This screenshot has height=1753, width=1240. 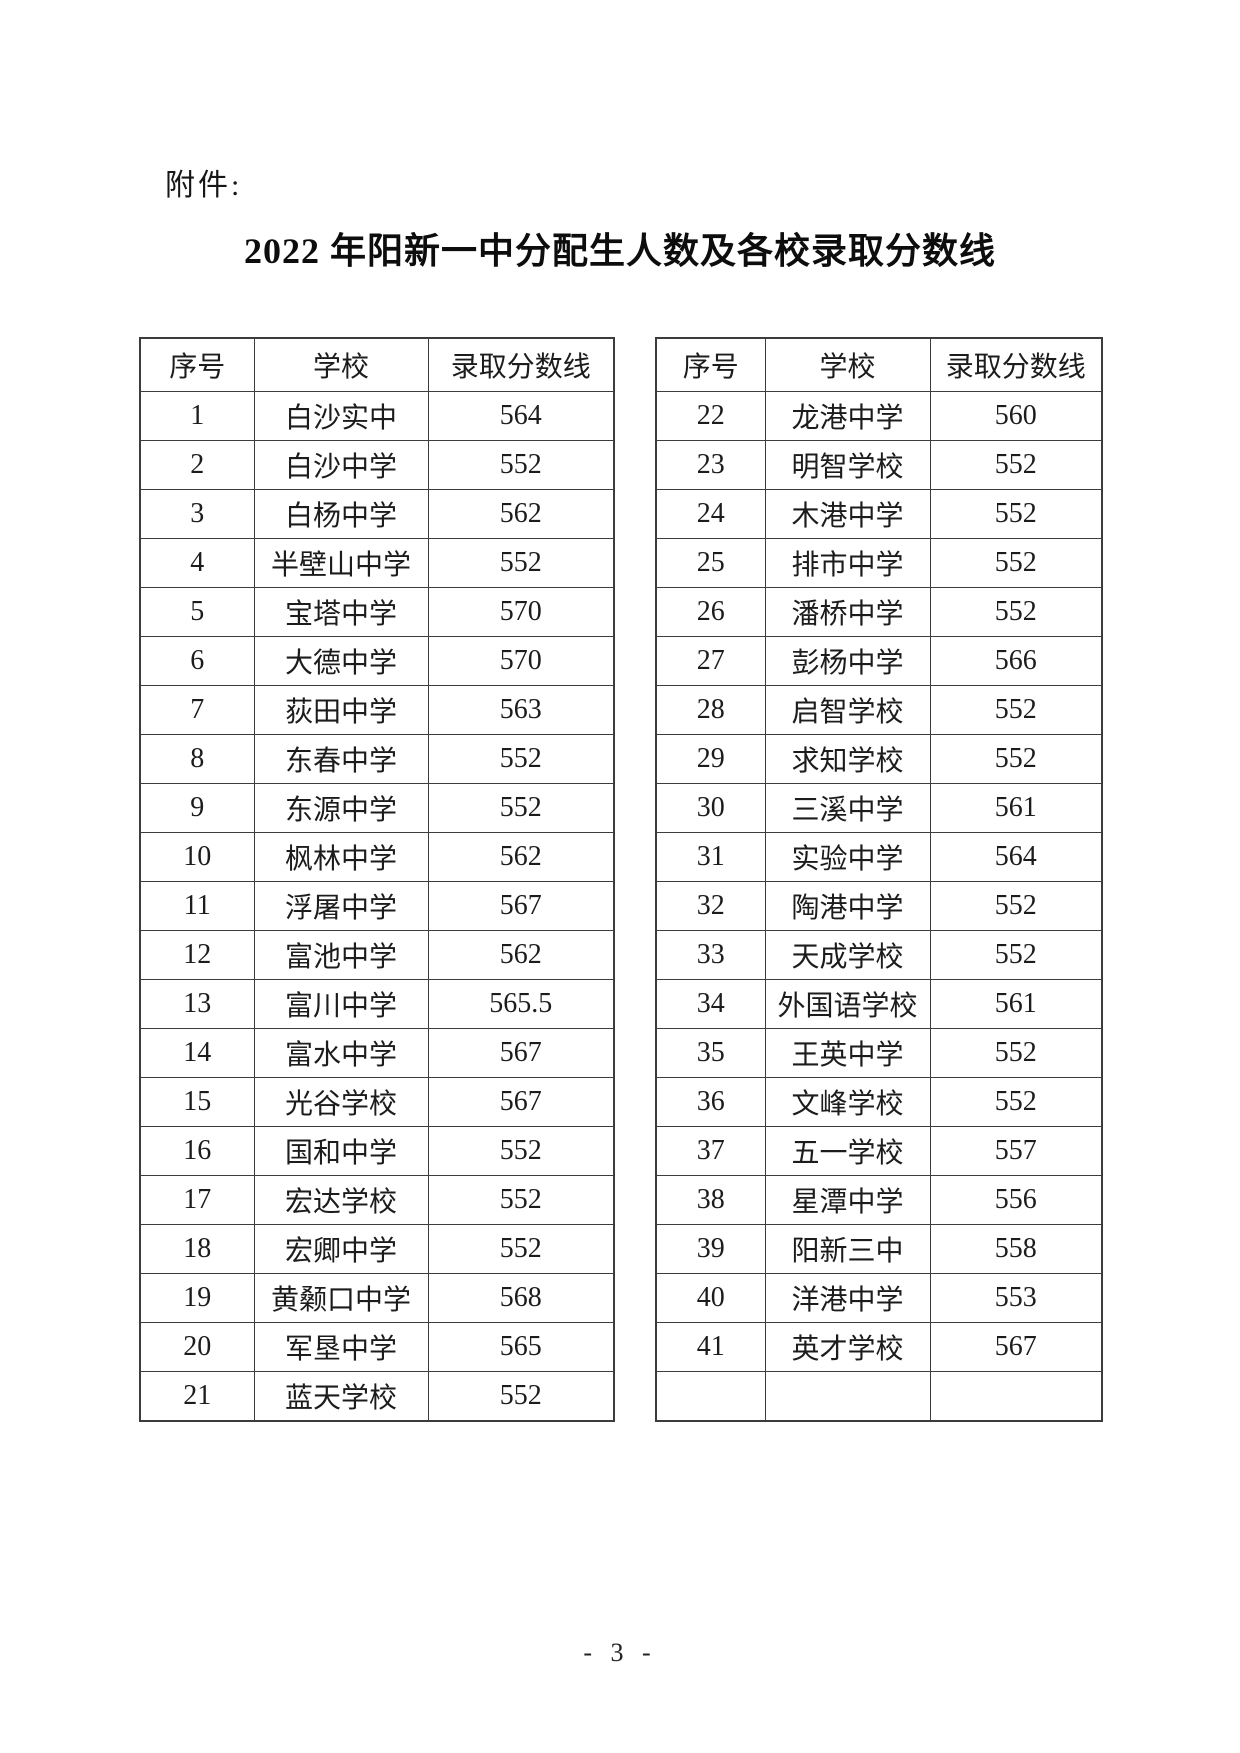 I want to click on school-name-cell: 陶港中学, so click(x=847, y=906).